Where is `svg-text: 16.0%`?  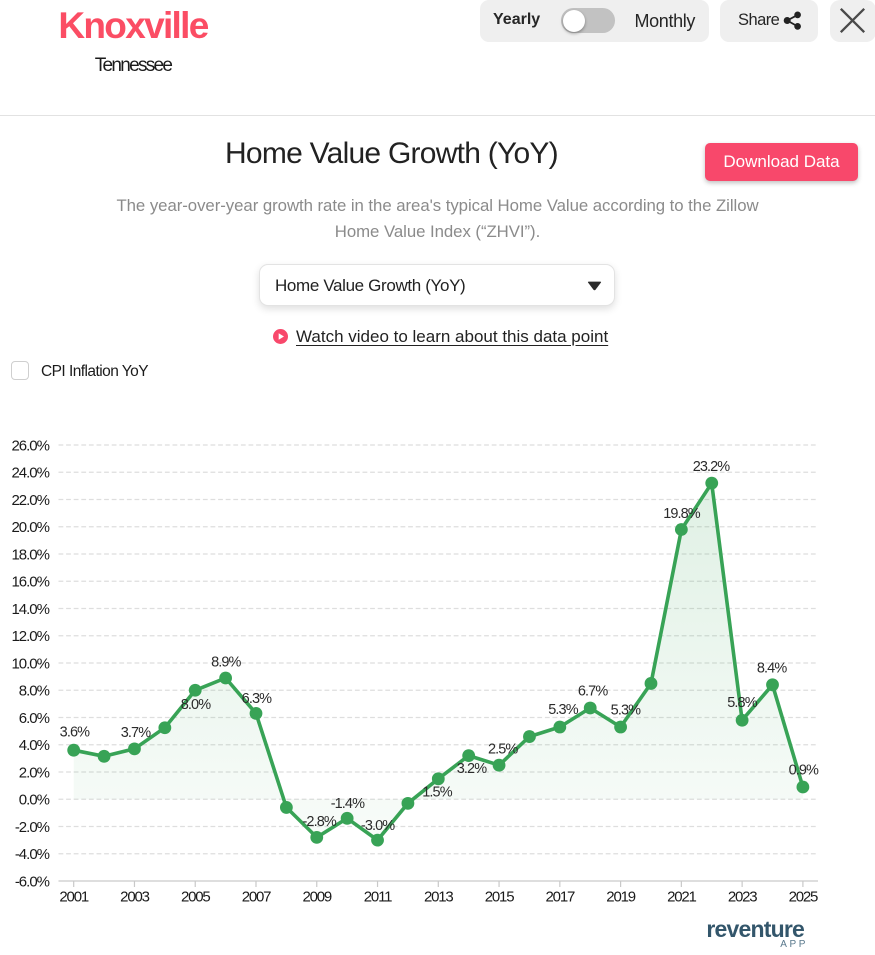 svg-text: 16.0% is located at coordinates (30, 582).